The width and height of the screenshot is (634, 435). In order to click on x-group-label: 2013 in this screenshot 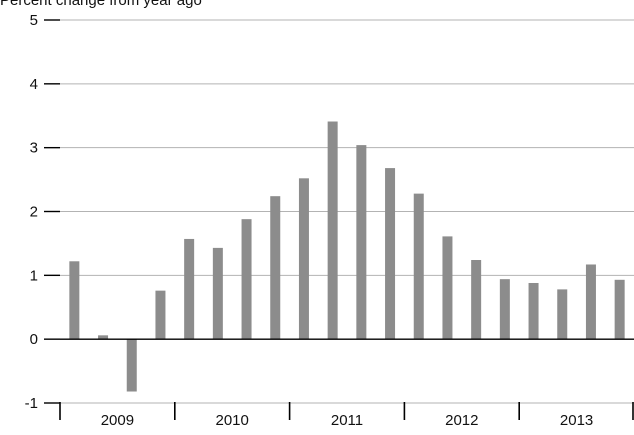, I will do `click(576, 420)`.